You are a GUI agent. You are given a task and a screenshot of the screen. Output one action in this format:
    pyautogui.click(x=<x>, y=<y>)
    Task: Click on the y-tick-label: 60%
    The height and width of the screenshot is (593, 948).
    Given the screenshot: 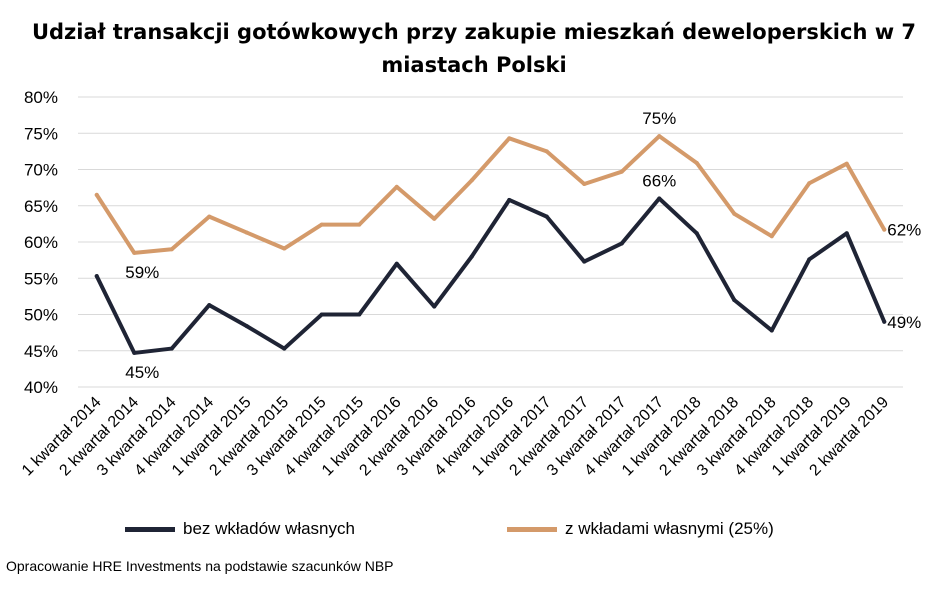 What is the action you would take?
    pyautogui.click(x=41, y=242)
    